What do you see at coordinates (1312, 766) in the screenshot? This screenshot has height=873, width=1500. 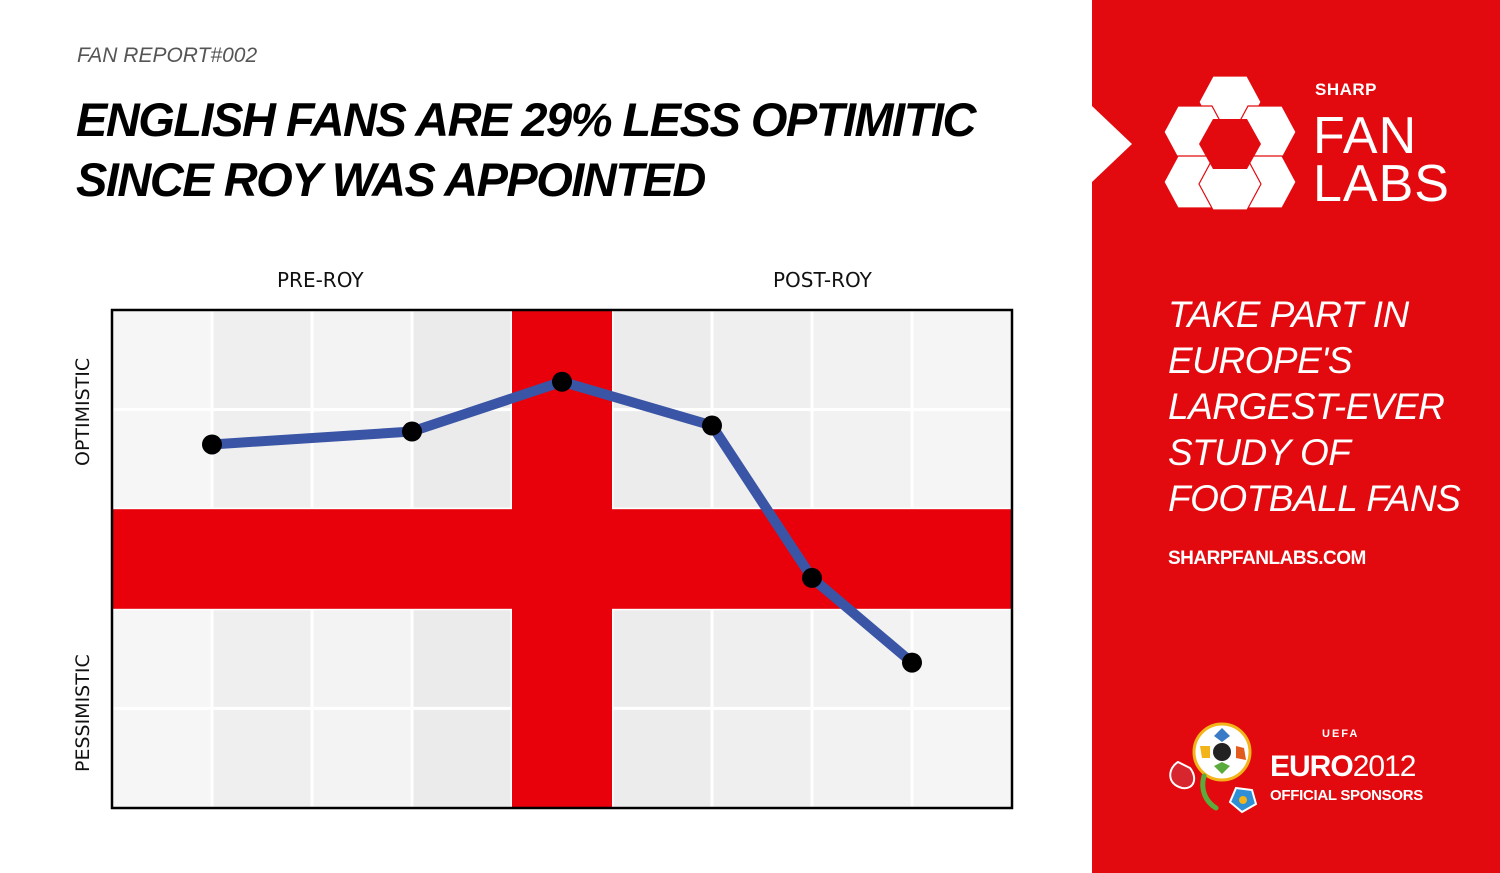 I see `euro-prefix: EURO` at bounding box center [1312, 766].